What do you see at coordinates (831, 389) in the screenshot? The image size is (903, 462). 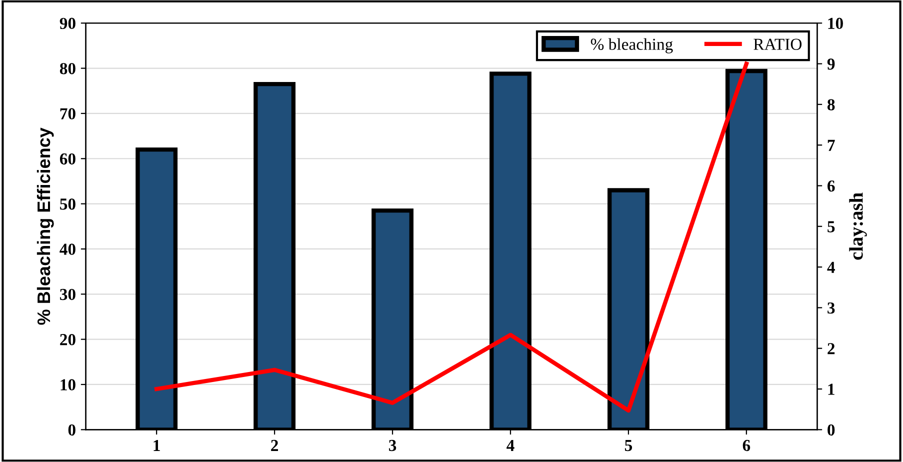 I see `y2-tick-label: 1` at bounding box center [831, 389].